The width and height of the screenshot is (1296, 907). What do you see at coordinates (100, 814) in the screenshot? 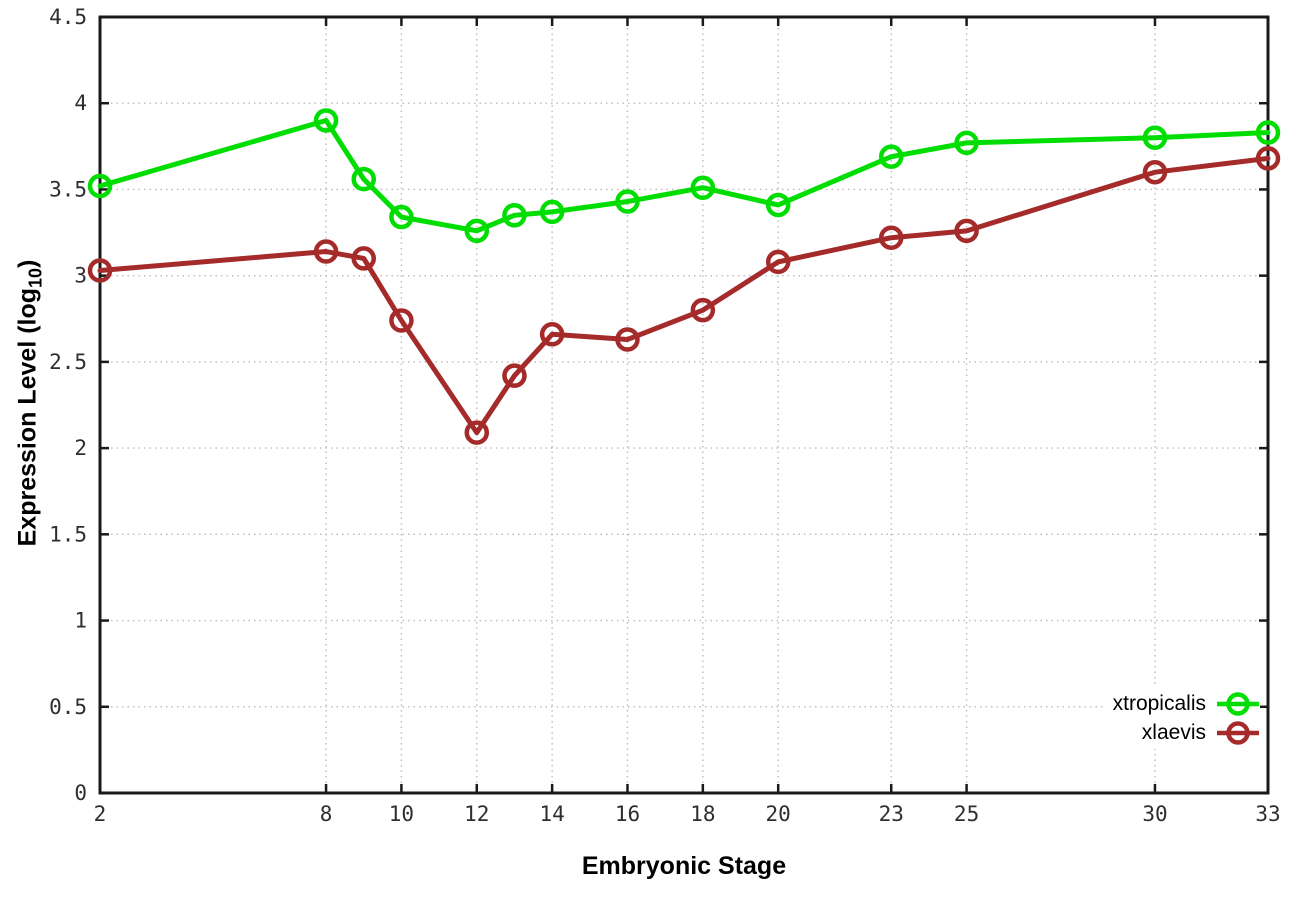
I see `x-tick-label: 2` at bounding box center [100, 814].